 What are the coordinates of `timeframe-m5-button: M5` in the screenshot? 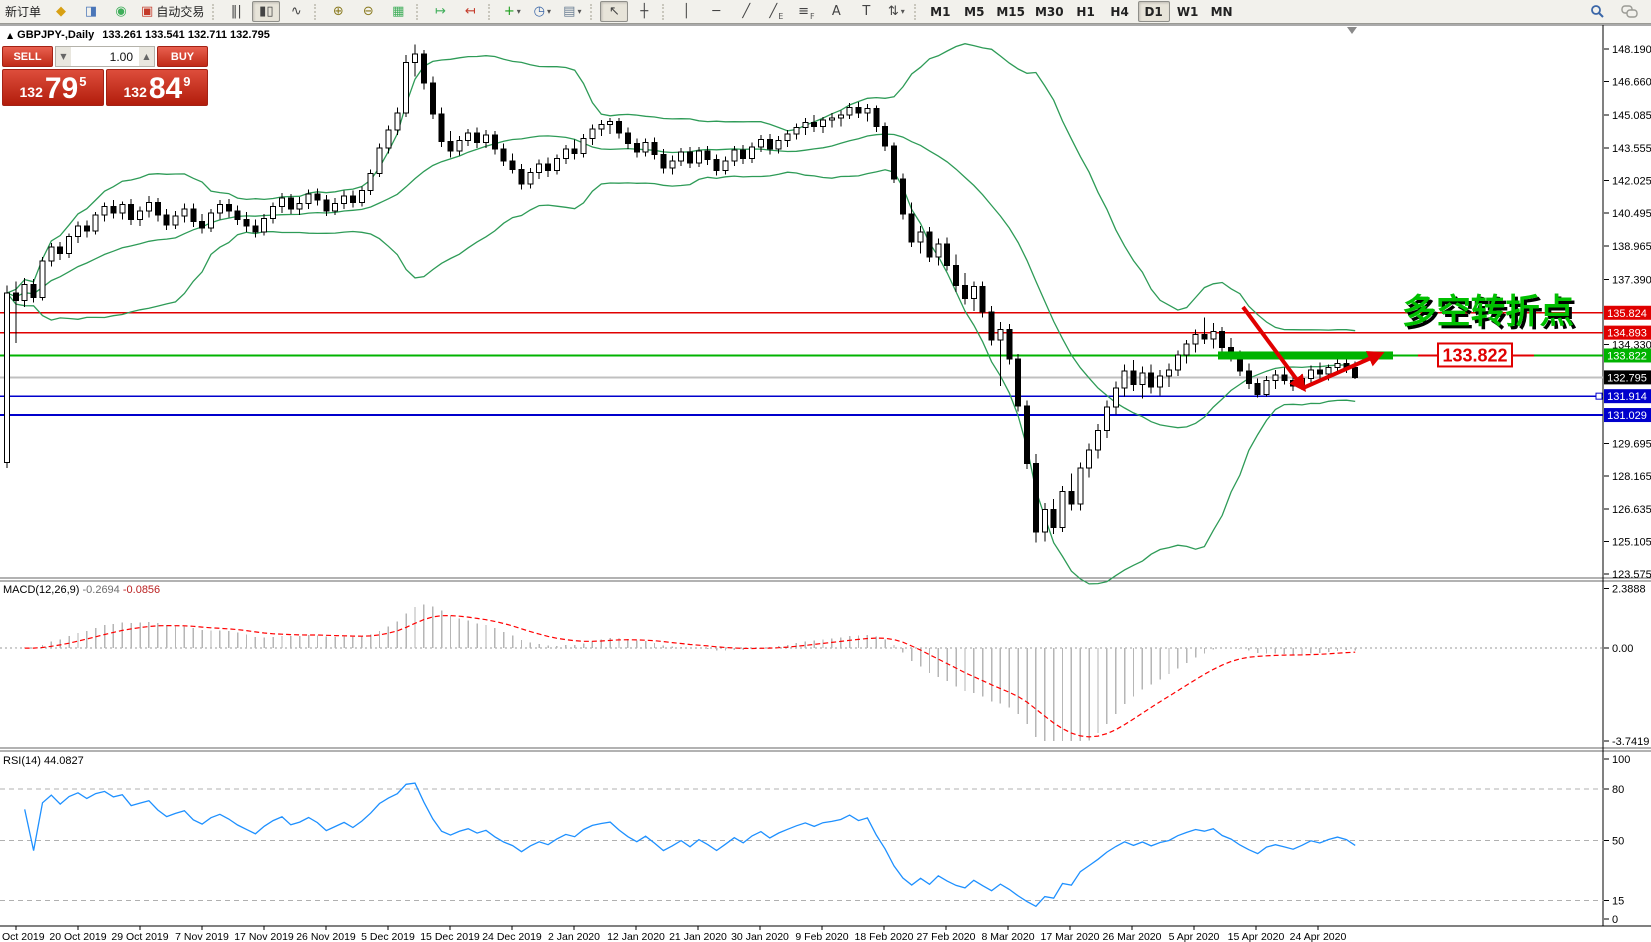 It's located at (974, 11).